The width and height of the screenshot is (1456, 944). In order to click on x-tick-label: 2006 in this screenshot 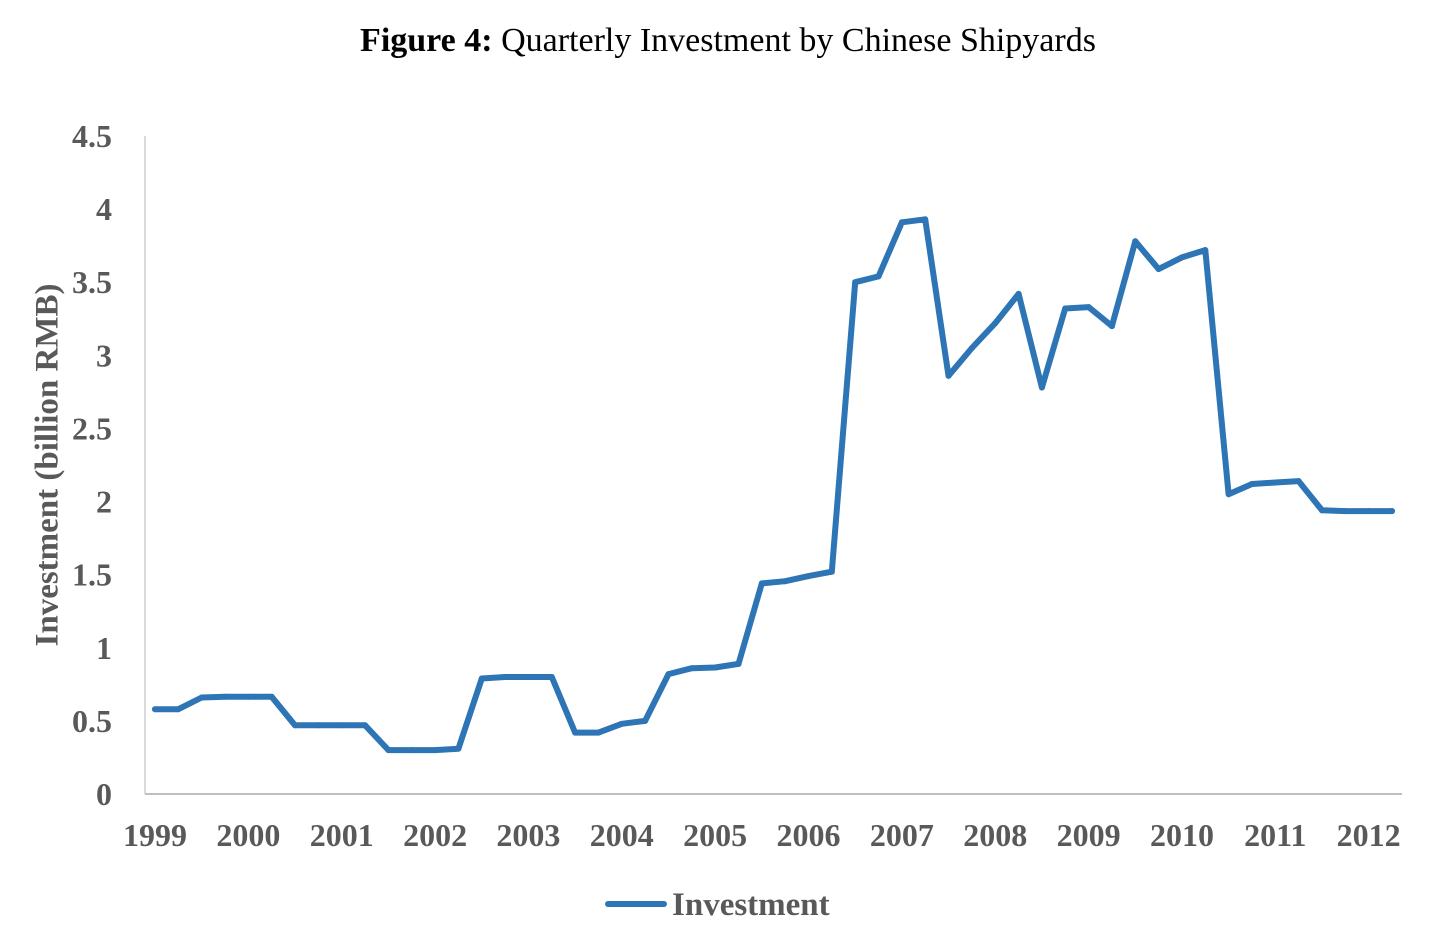, I will do `click(809, 835)`.